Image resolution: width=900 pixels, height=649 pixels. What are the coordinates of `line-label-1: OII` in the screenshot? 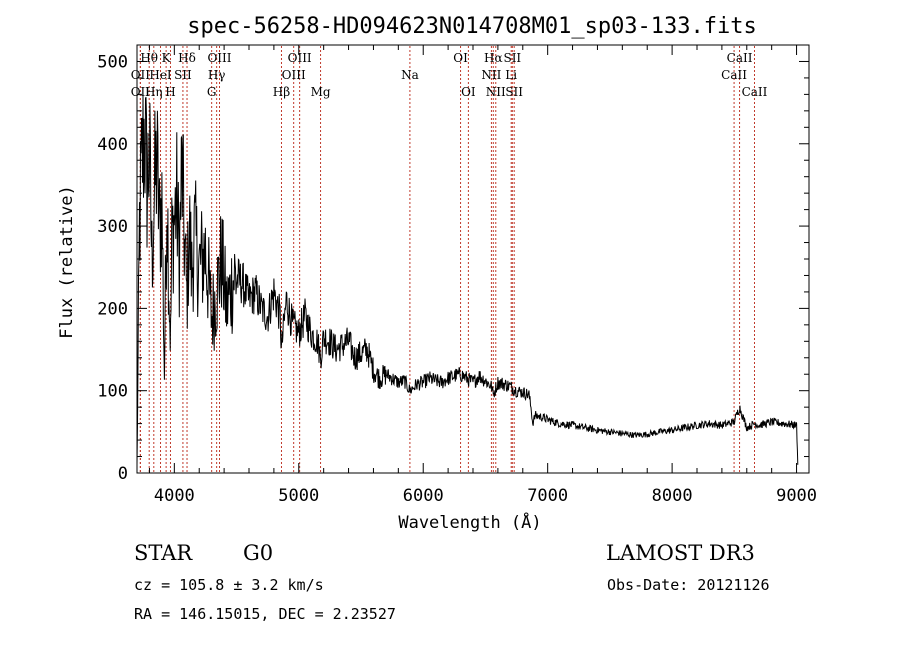 It's located at (141, 92).